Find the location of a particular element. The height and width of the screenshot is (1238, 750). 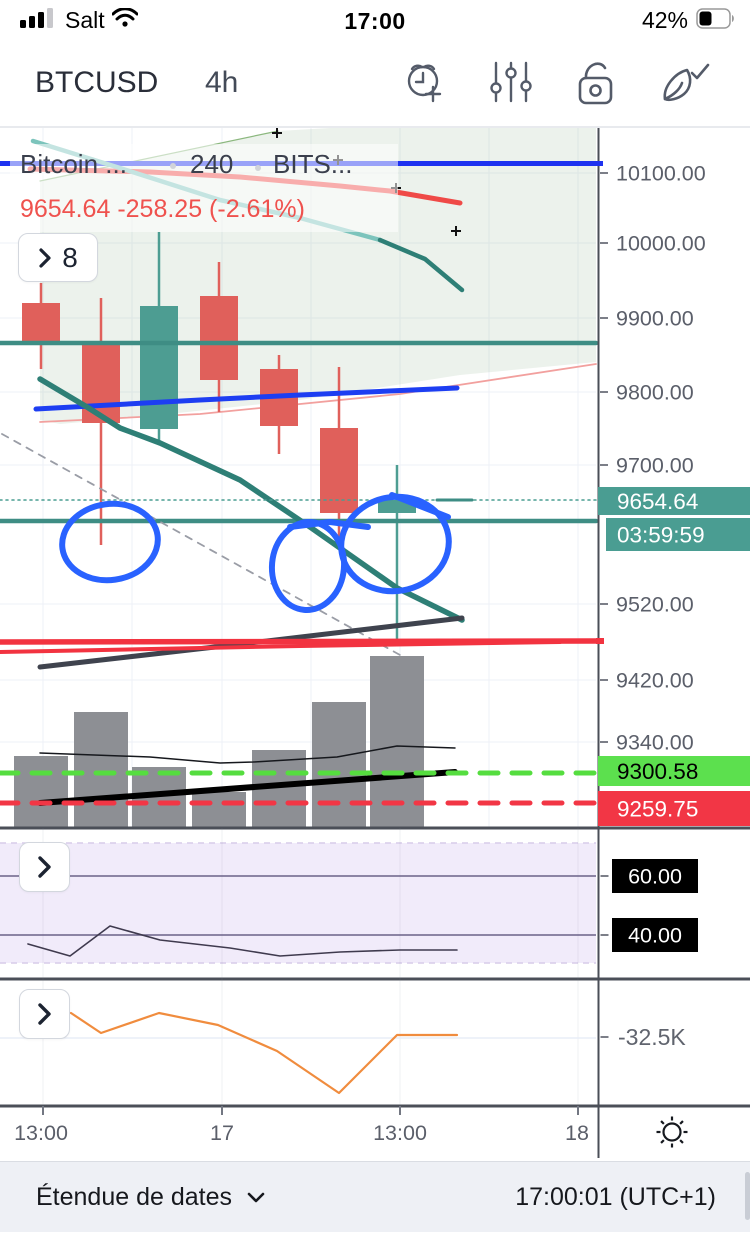

indicator1-expand-button is located at coordinates (44, 867).